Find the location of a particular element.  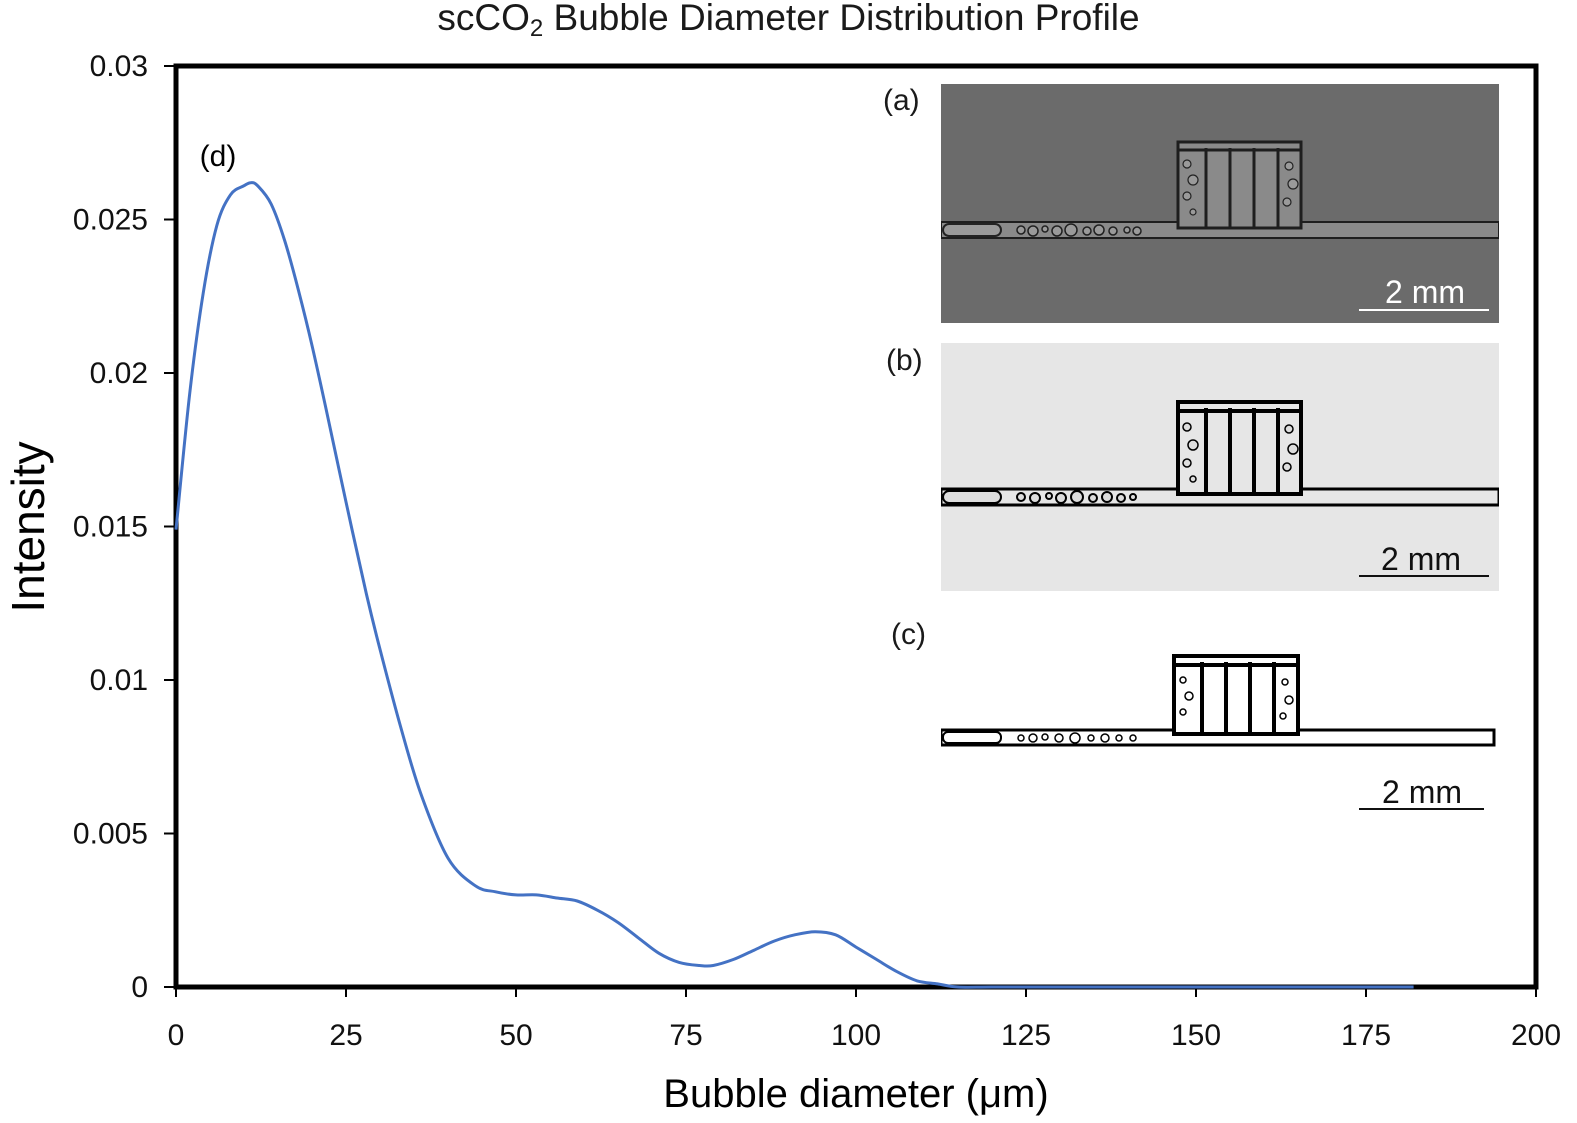

inset-a-scale-label: 2 mm is located at coordinates (1425, 292).